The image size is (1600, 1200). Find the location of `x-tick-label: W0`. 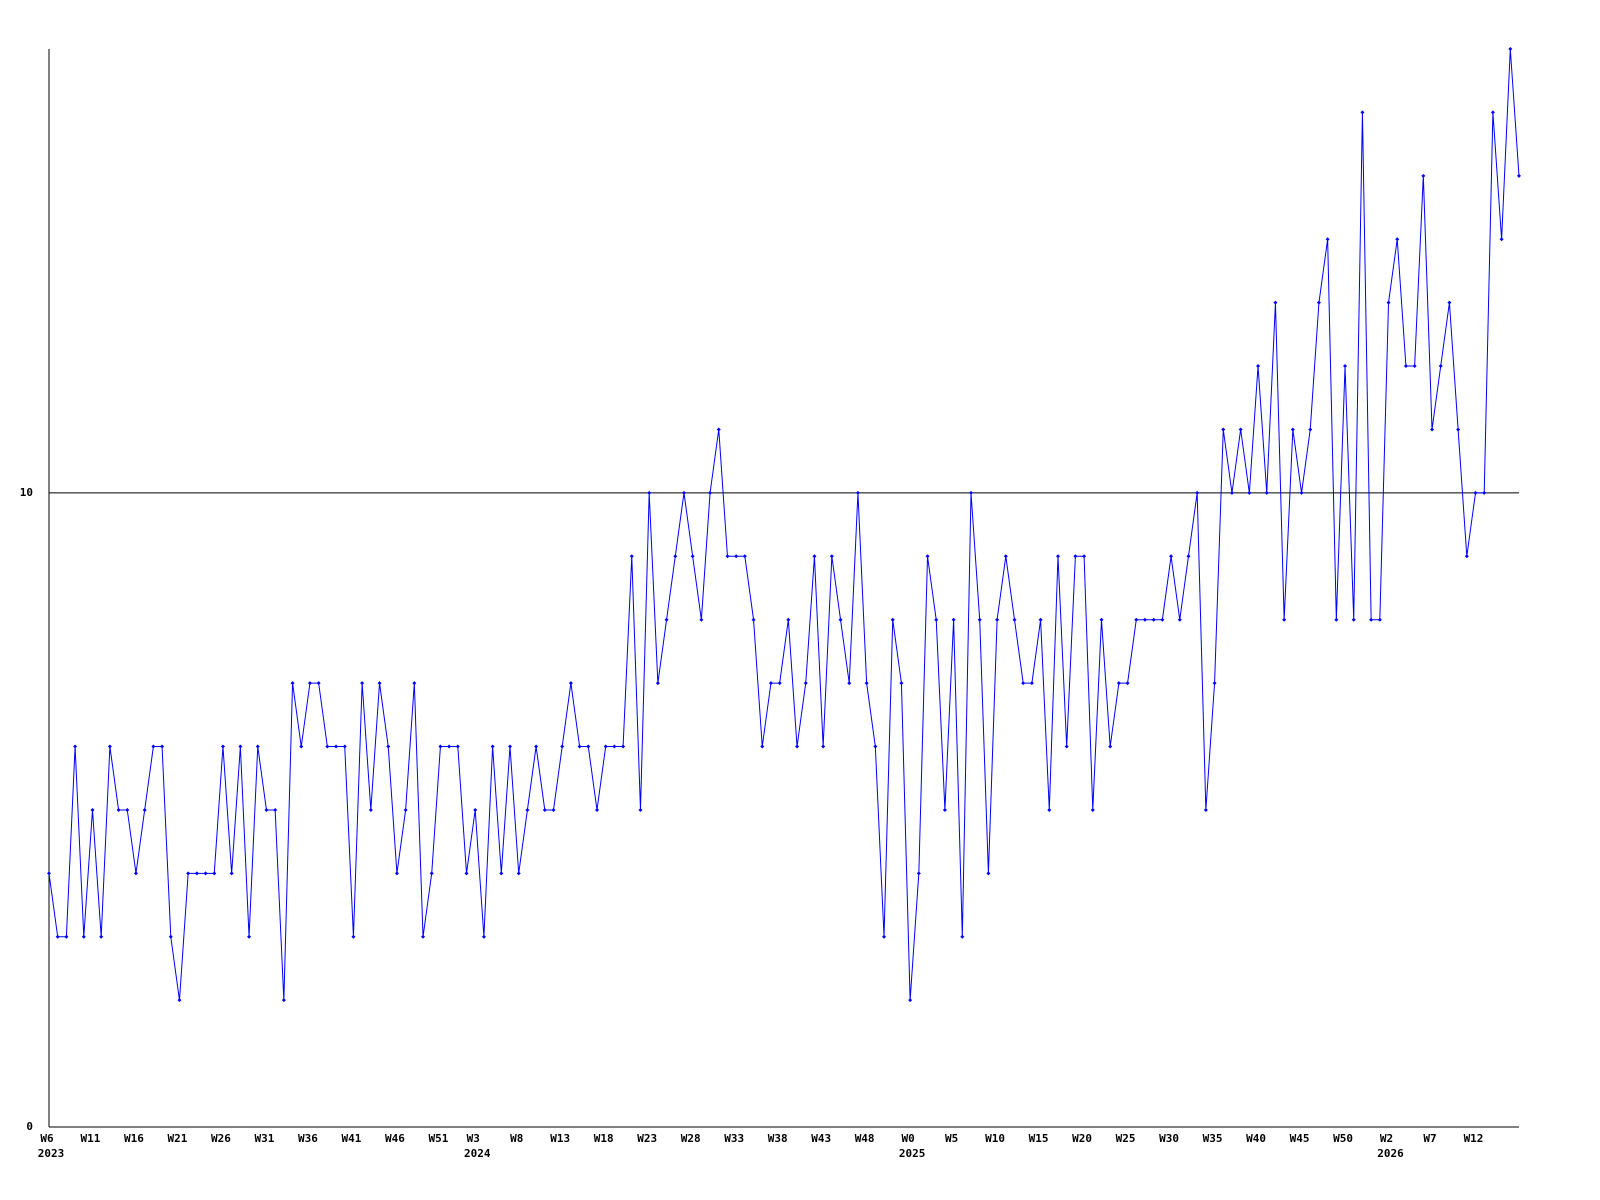

x-tick-label: W0 is located at coordinates (907, 1138).